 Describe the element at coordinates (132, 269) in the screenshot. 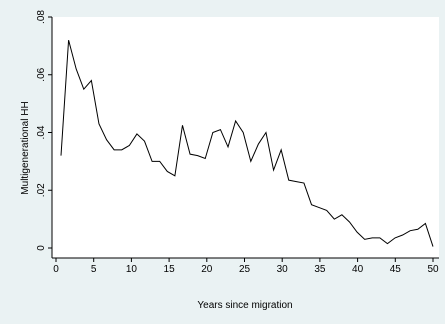

I see `x-tick-label: 10` at that location.